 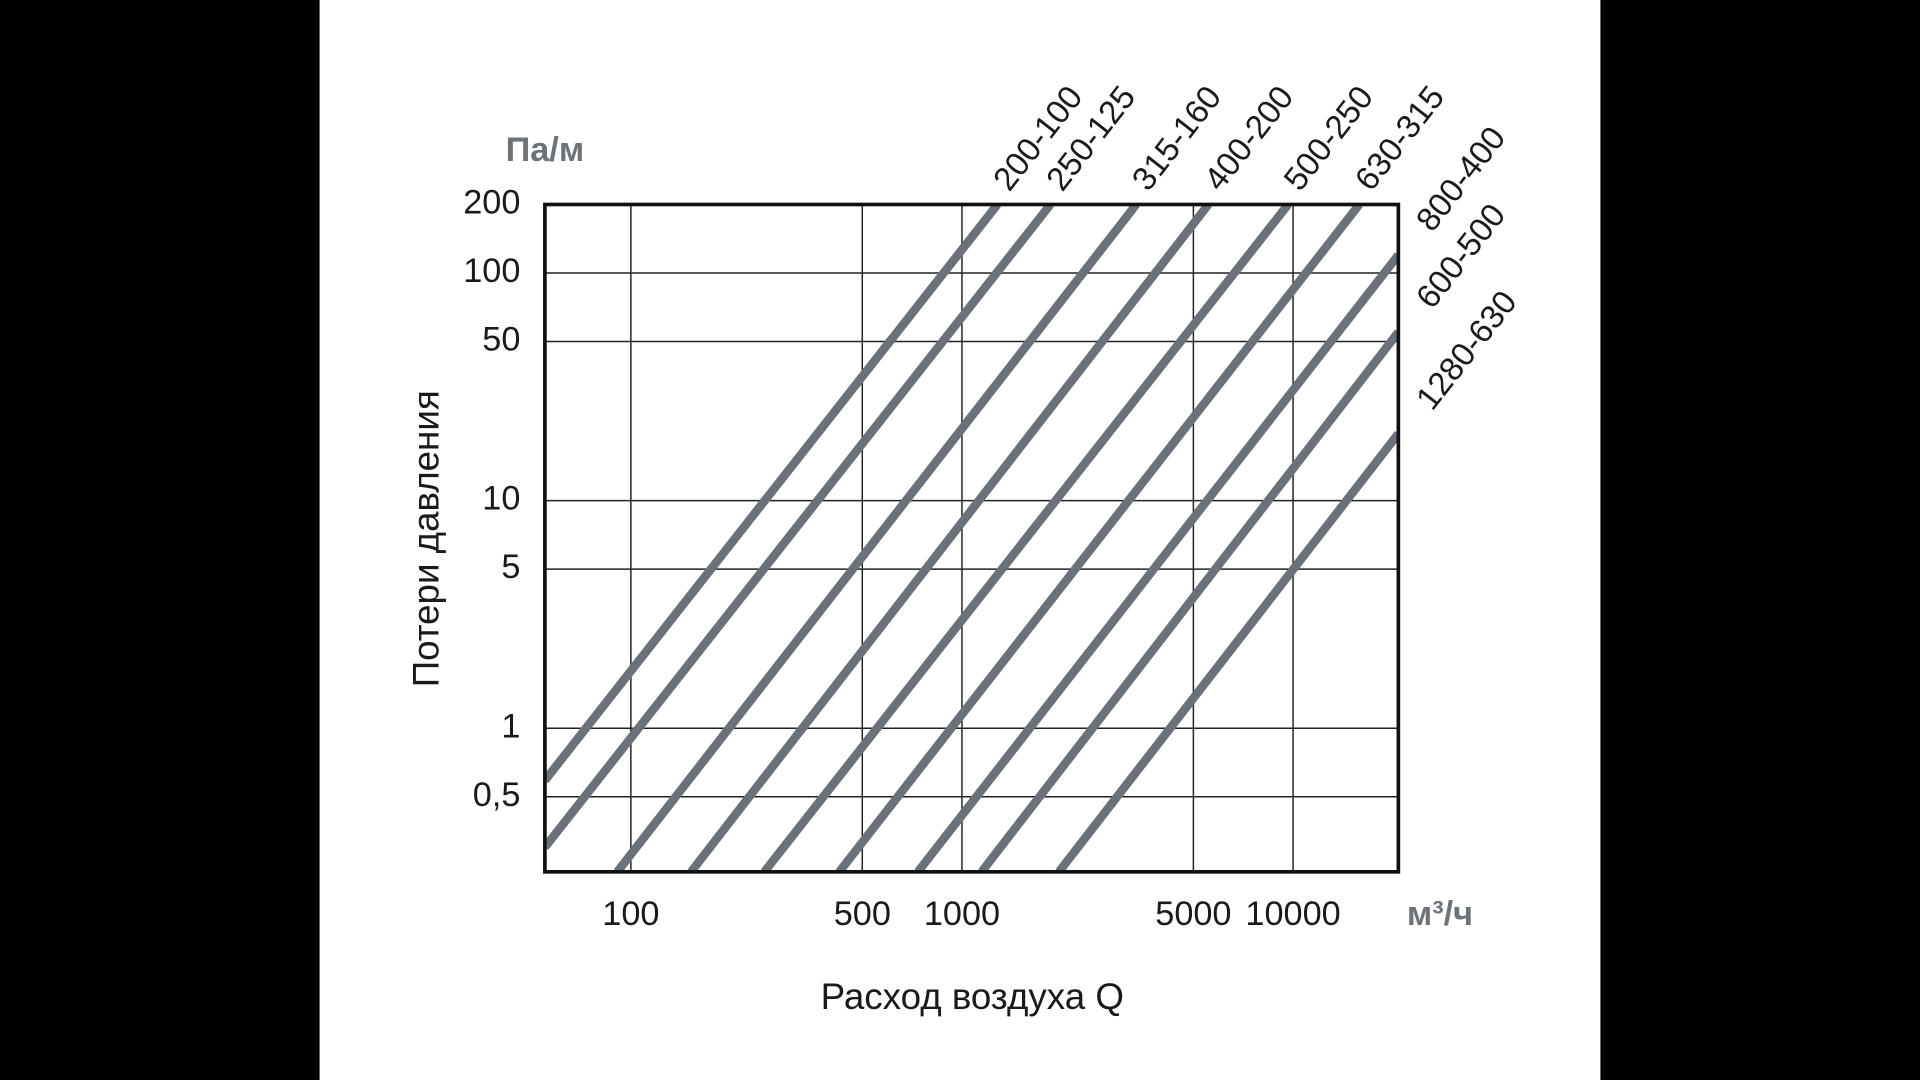 What do you see at coordinates (501, 340) in the screenshot?
I see `y-tick-label: 50` at bounding box center [501, 340].